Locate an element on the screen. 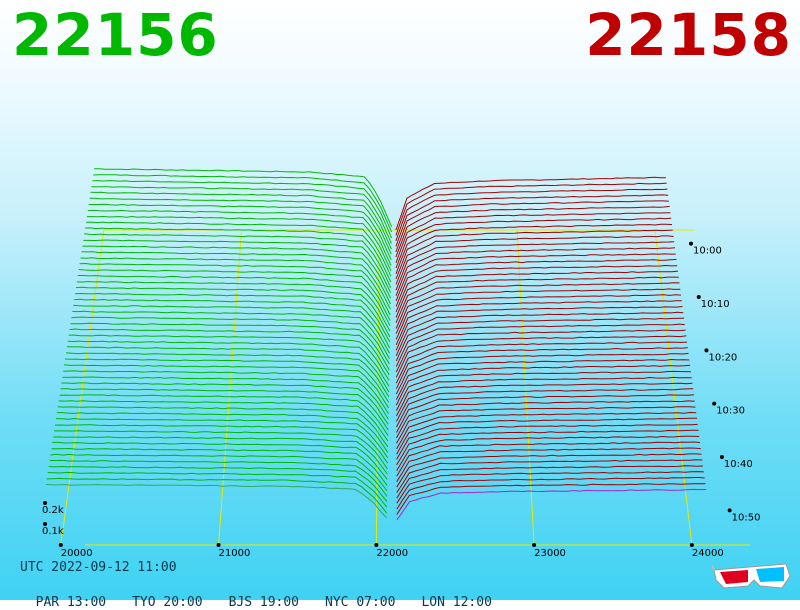 The height and width of the screenshot is (610, 800). clock-tyo: TYO 20:00 is located at coordinates (167, 602).